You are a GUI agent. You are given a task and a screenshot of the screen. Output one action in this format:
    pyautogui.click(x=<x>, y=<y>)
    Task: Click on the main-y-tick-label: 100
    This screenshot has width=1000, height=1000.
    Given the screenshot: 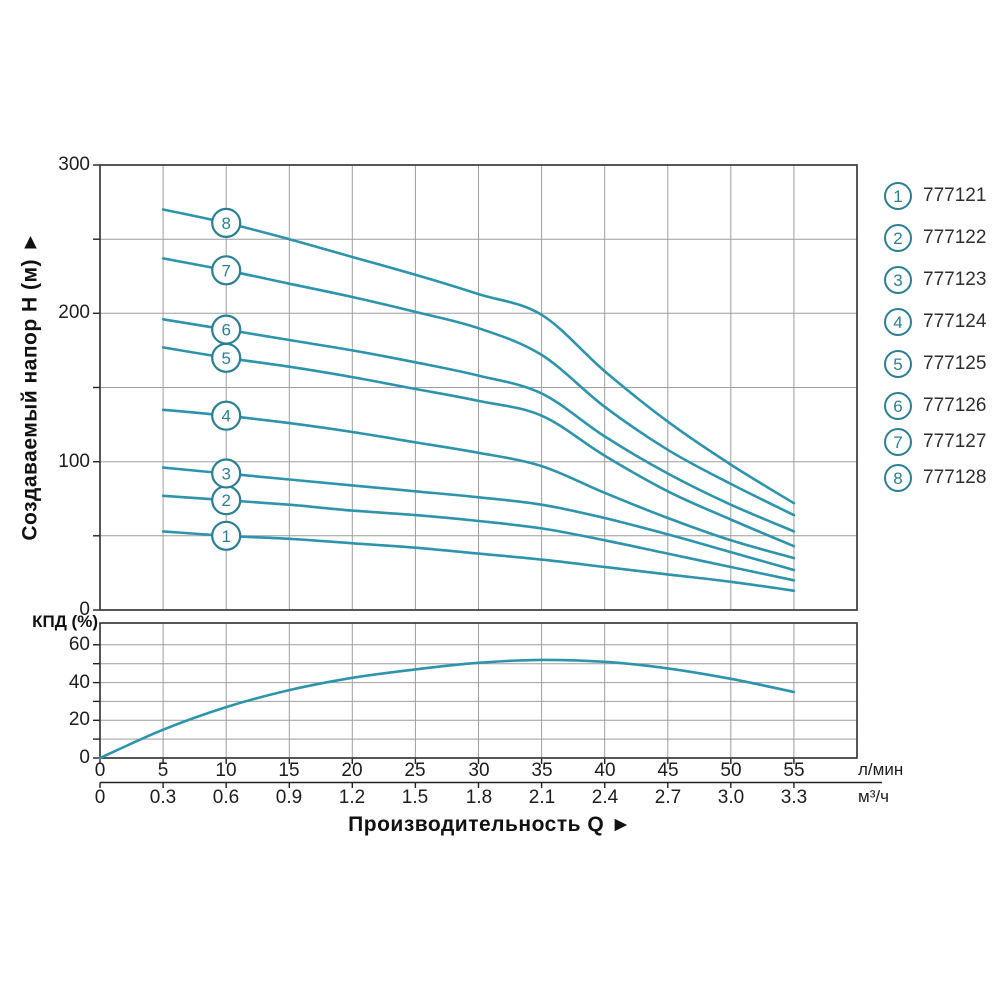 What is the action you would take?
    pyautogui.click(x=74, y=461)
    